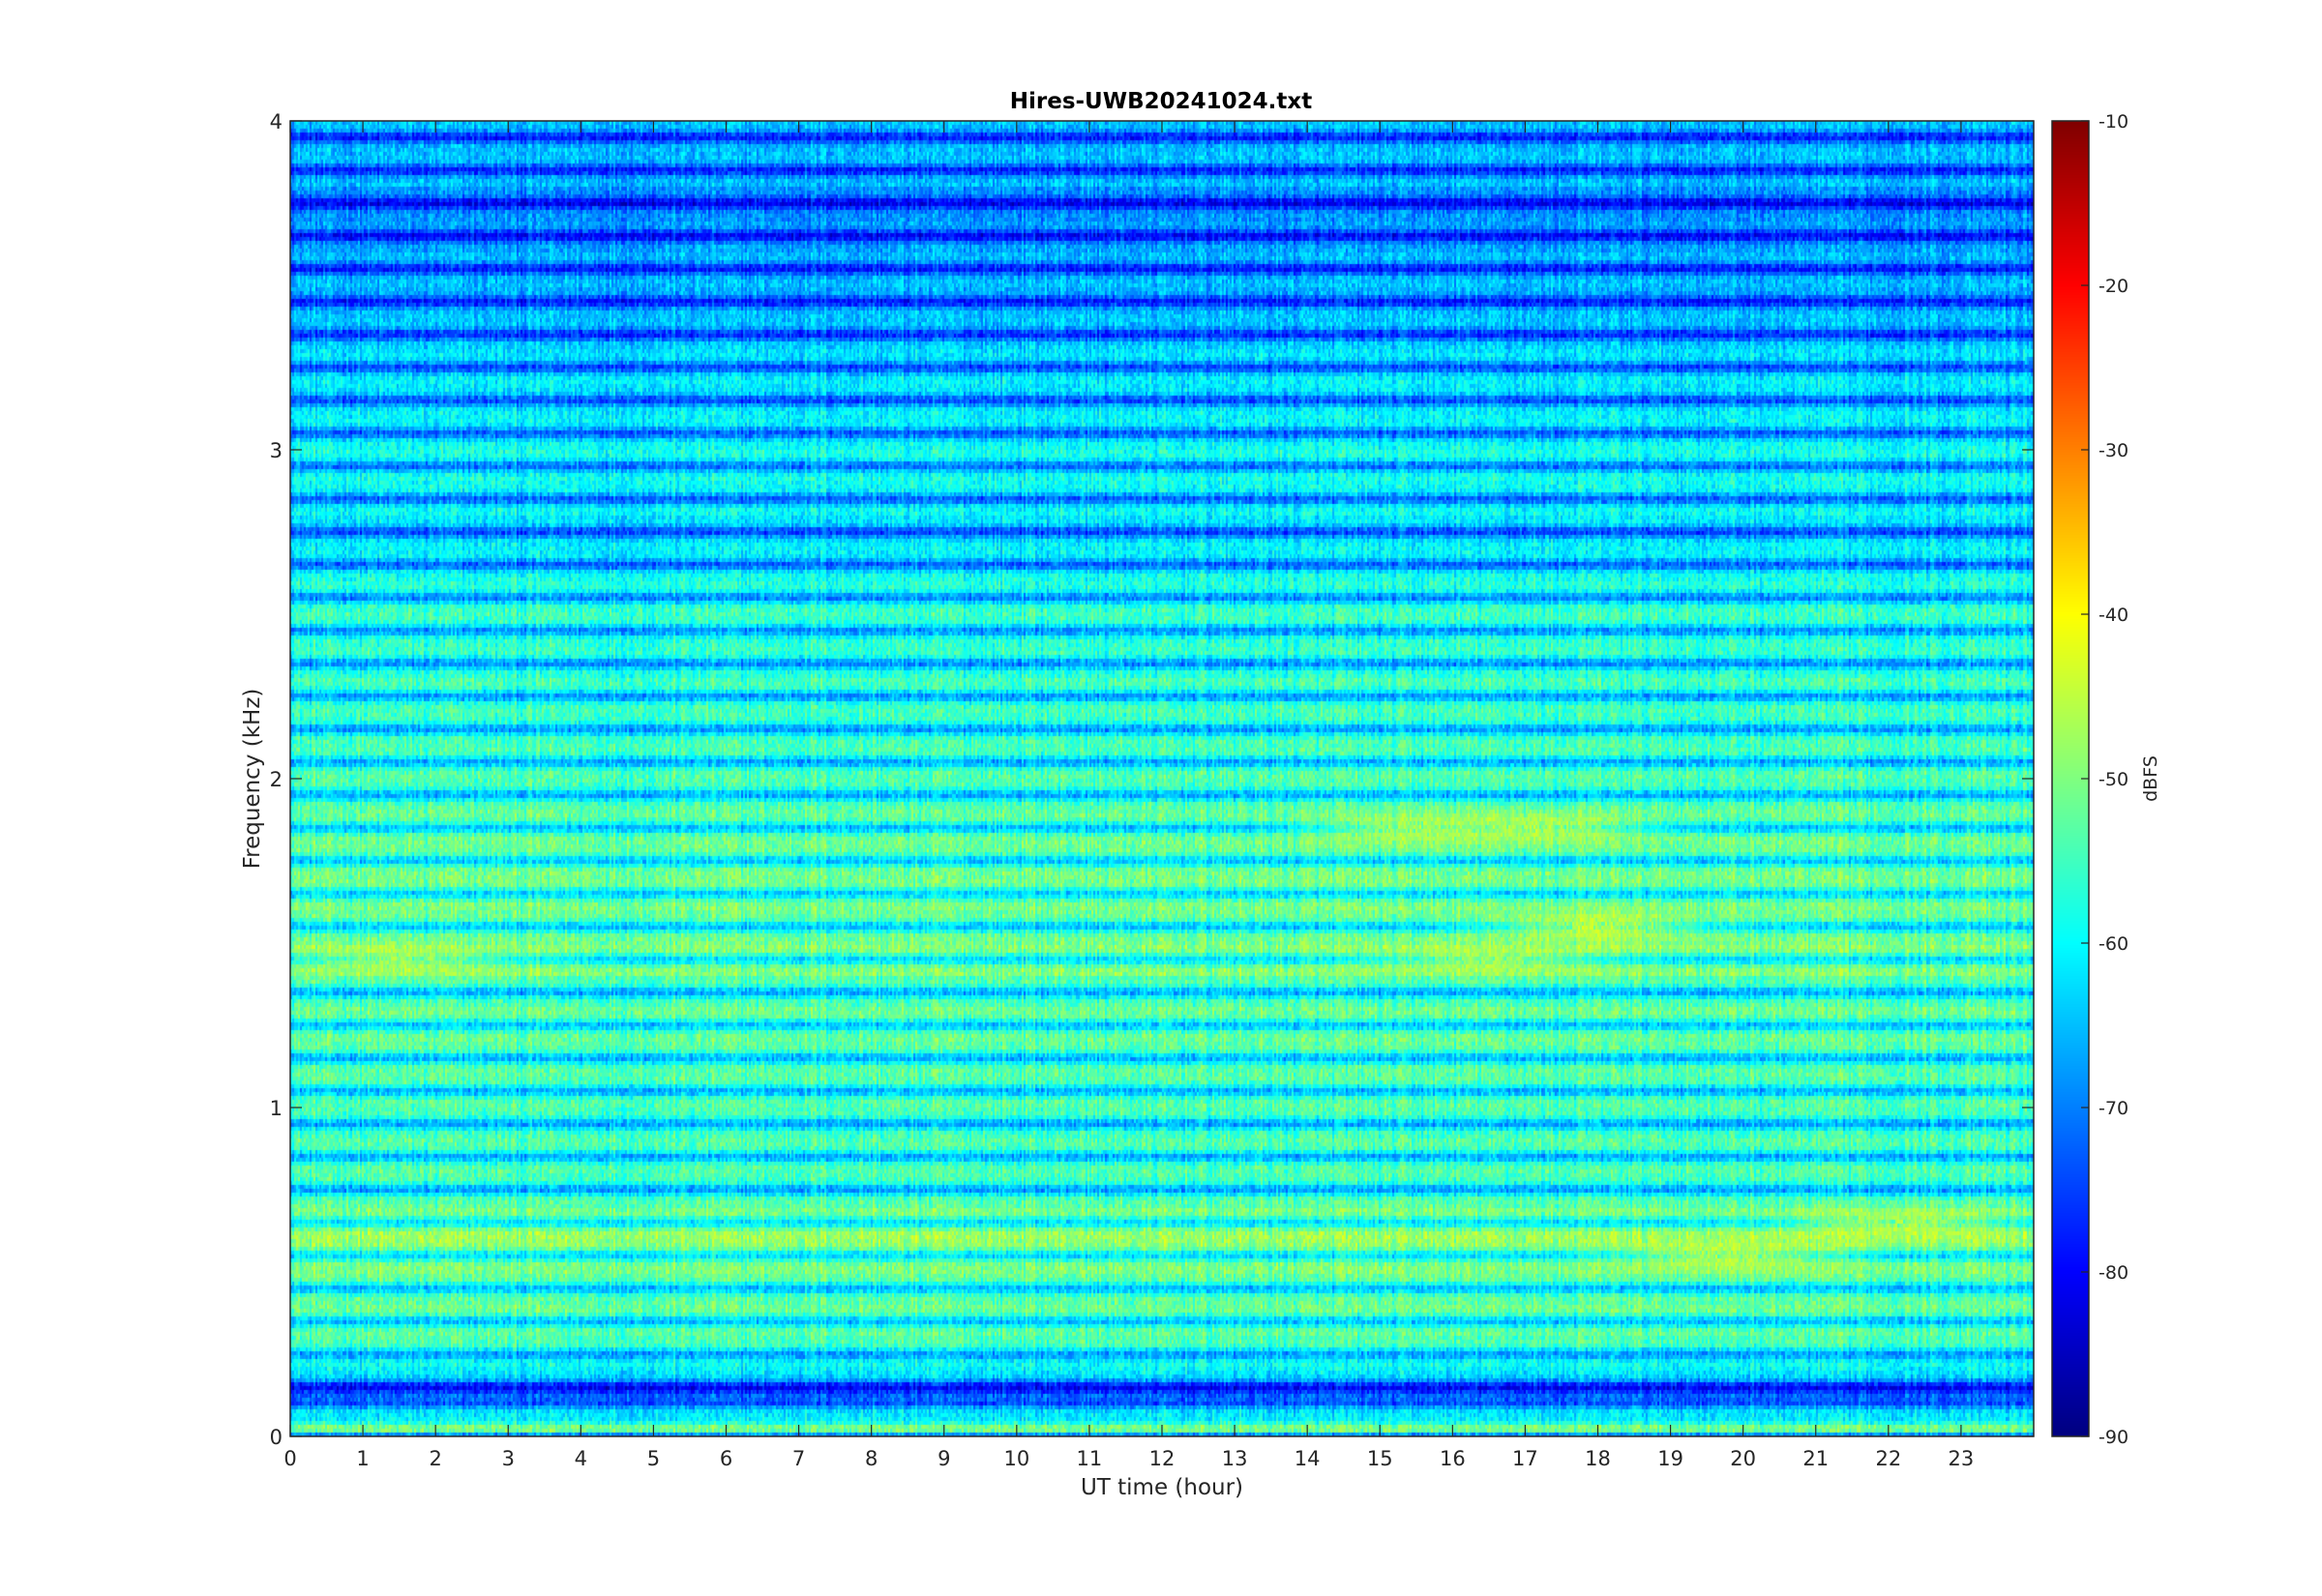  What do you see at coordinates (1161, 101) in the screenshot?
I see `chart-title: Hires-UWB20241024.txt` at bounding box center [1161, 101].